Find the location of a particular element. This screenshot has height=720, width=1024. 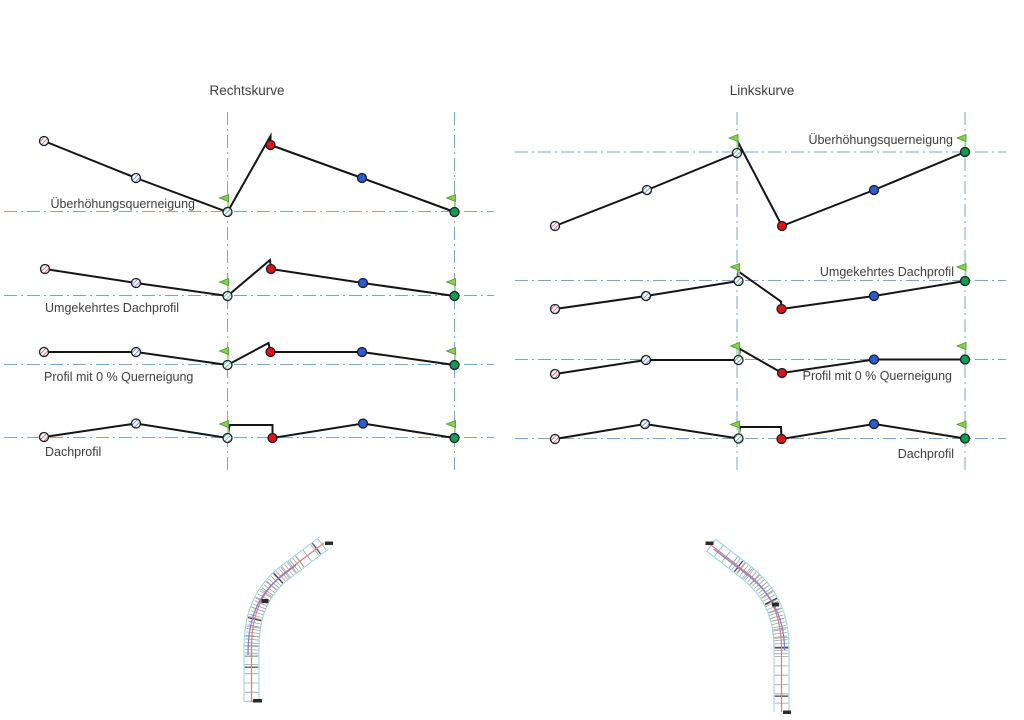

plan-view-rechtskurve is located at coordinates (288, 619).